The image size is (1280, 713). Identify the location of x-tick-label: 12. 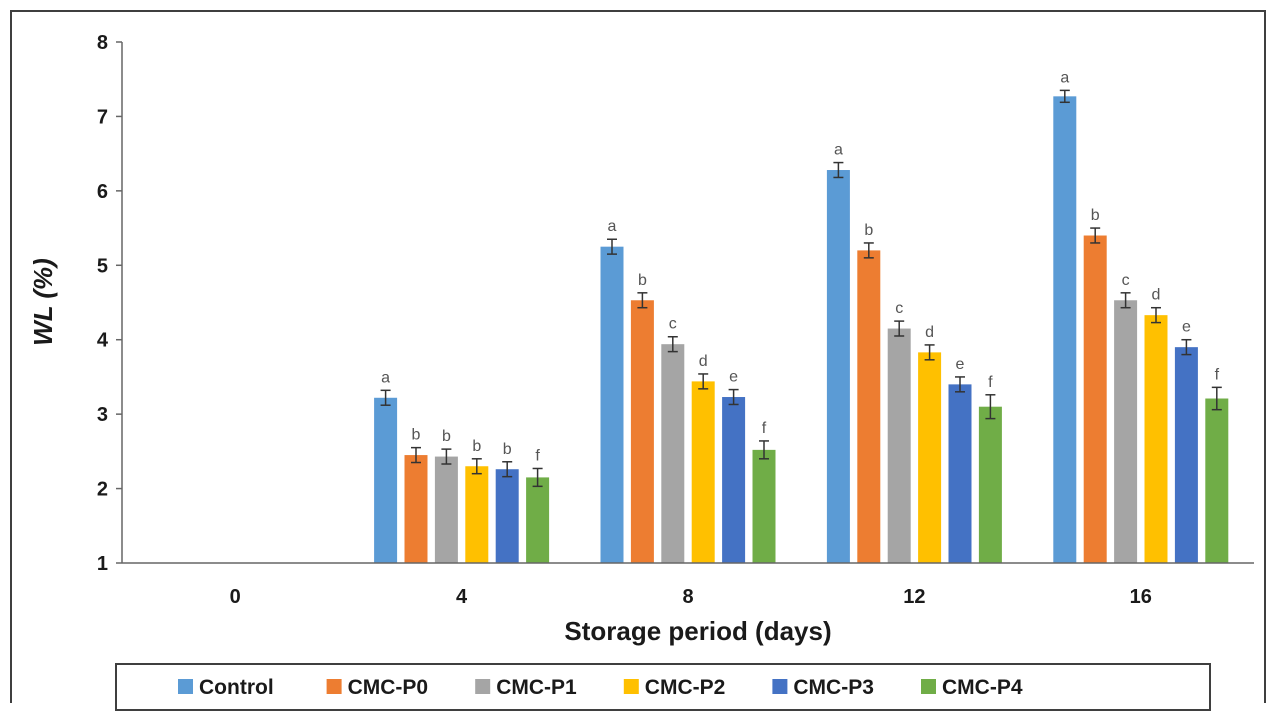
(914, 597).